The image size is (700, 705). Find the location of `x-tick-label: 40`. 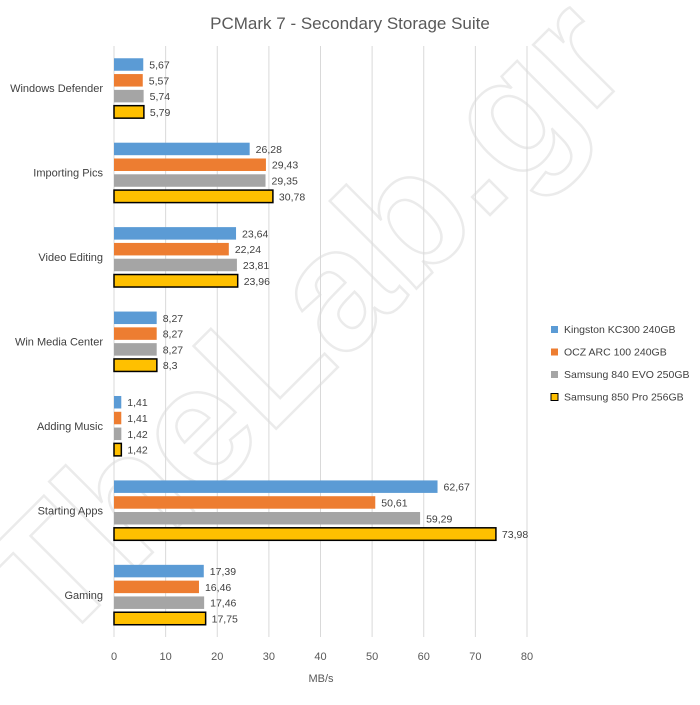

x-tick-label: 40 is located at coordinates (320, 657).